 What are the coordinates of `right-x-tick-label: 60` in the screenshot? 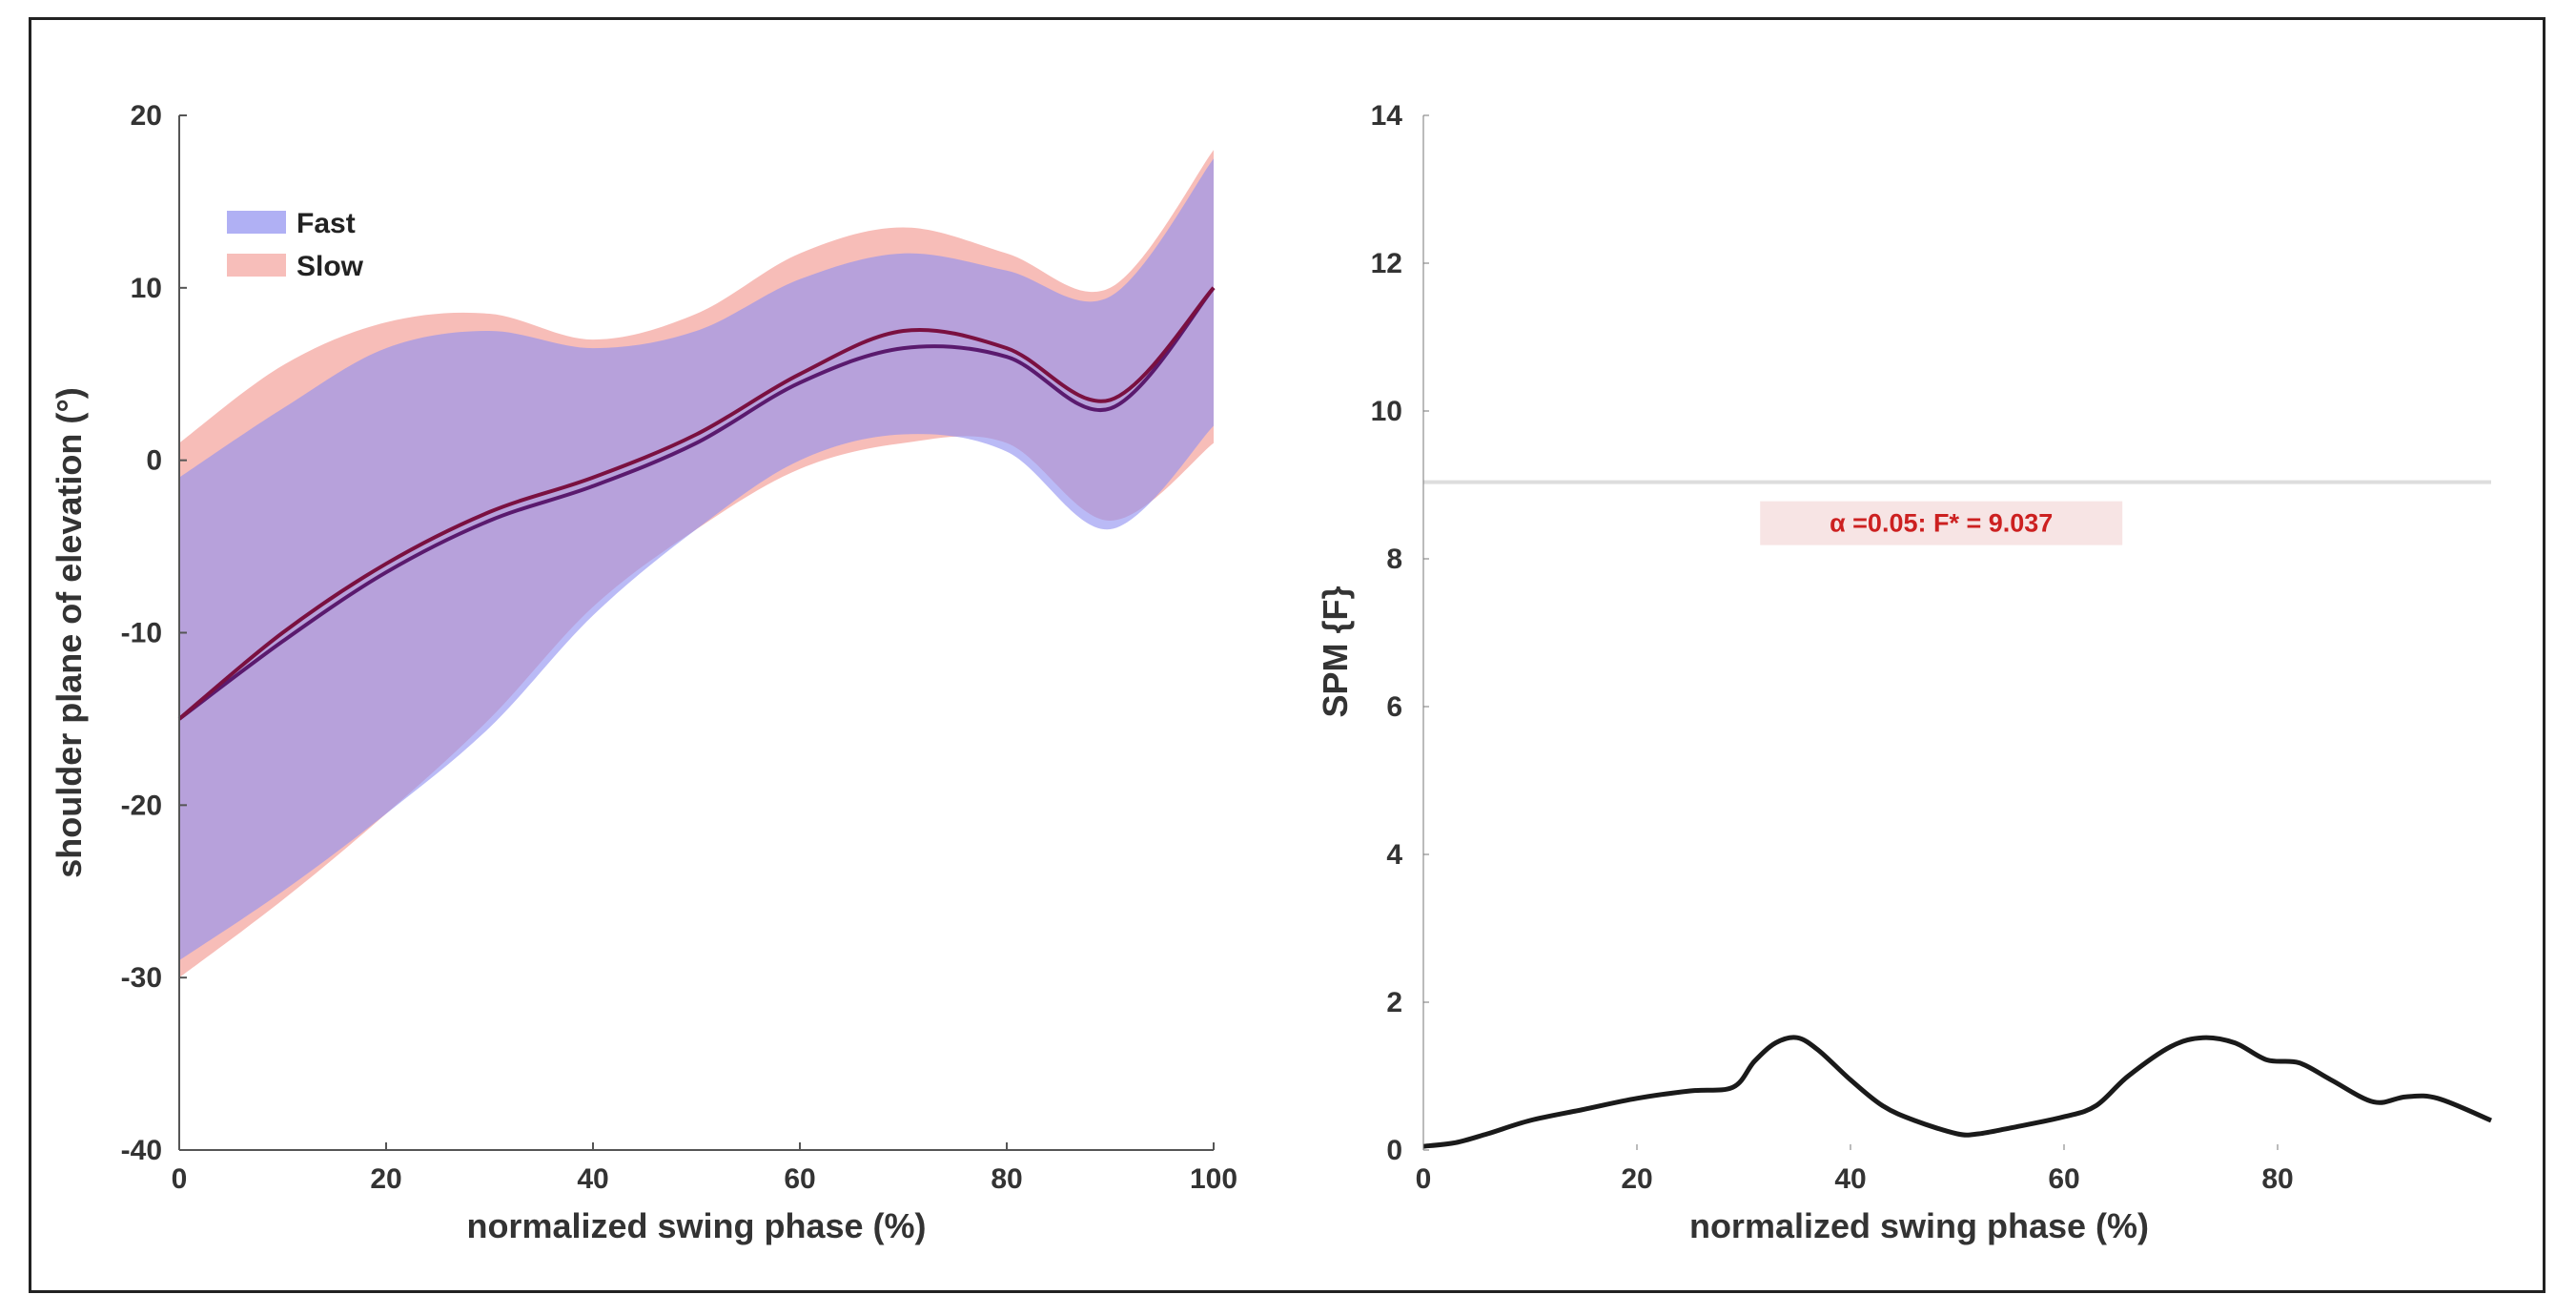 It's located at (2063, 1179).